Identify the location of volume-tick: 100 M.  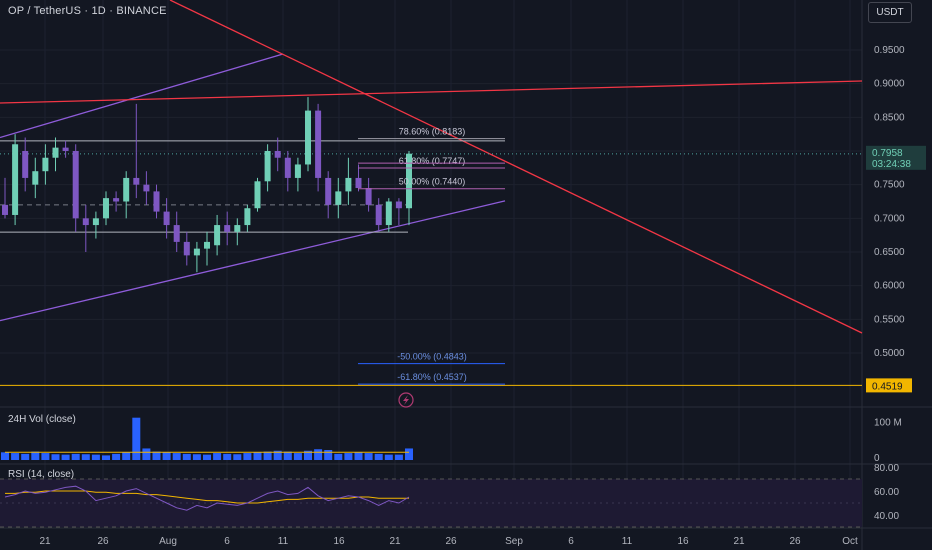
(888, 423).